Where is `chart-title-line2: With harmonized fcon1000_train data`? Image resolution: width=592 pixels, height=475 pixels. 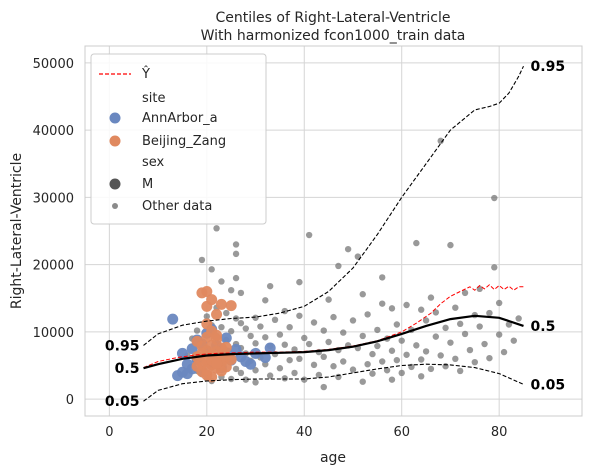
chart-title-line2: With harmonized fcon1000_train data is located at coordinates (333, 36).